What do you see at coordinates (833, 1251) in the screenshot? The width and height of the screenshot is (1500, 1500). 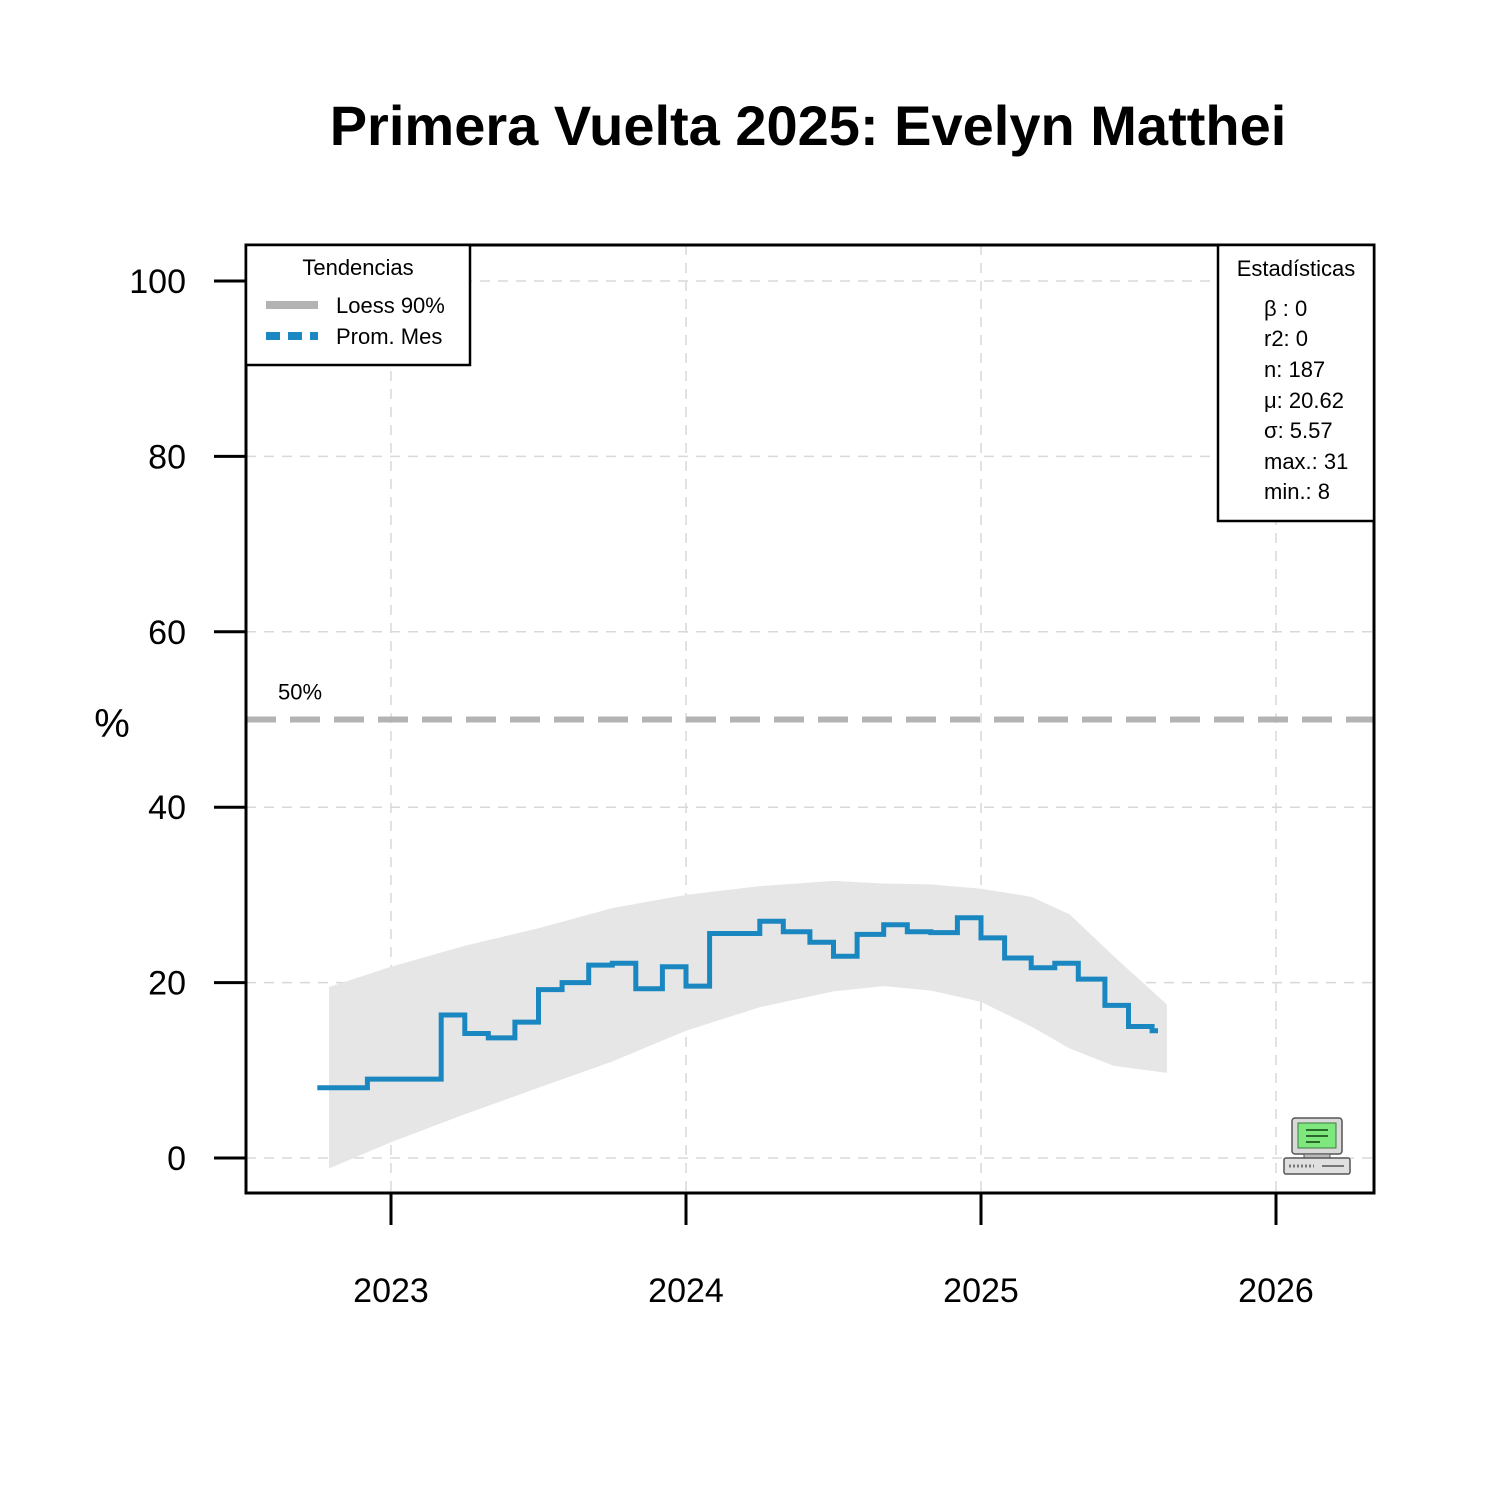 I see `x-axis: 2023 2024 2025 2026` at bounding box center [833, 1251].